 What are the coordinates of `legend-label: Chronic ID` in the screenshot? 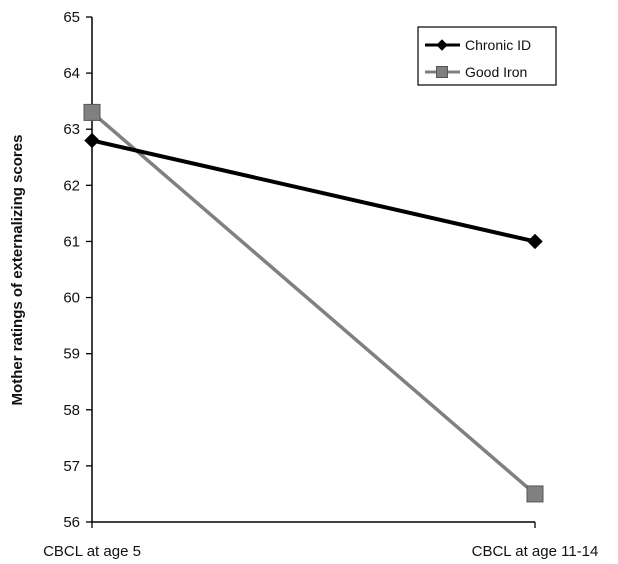 It's located at (498, 45).